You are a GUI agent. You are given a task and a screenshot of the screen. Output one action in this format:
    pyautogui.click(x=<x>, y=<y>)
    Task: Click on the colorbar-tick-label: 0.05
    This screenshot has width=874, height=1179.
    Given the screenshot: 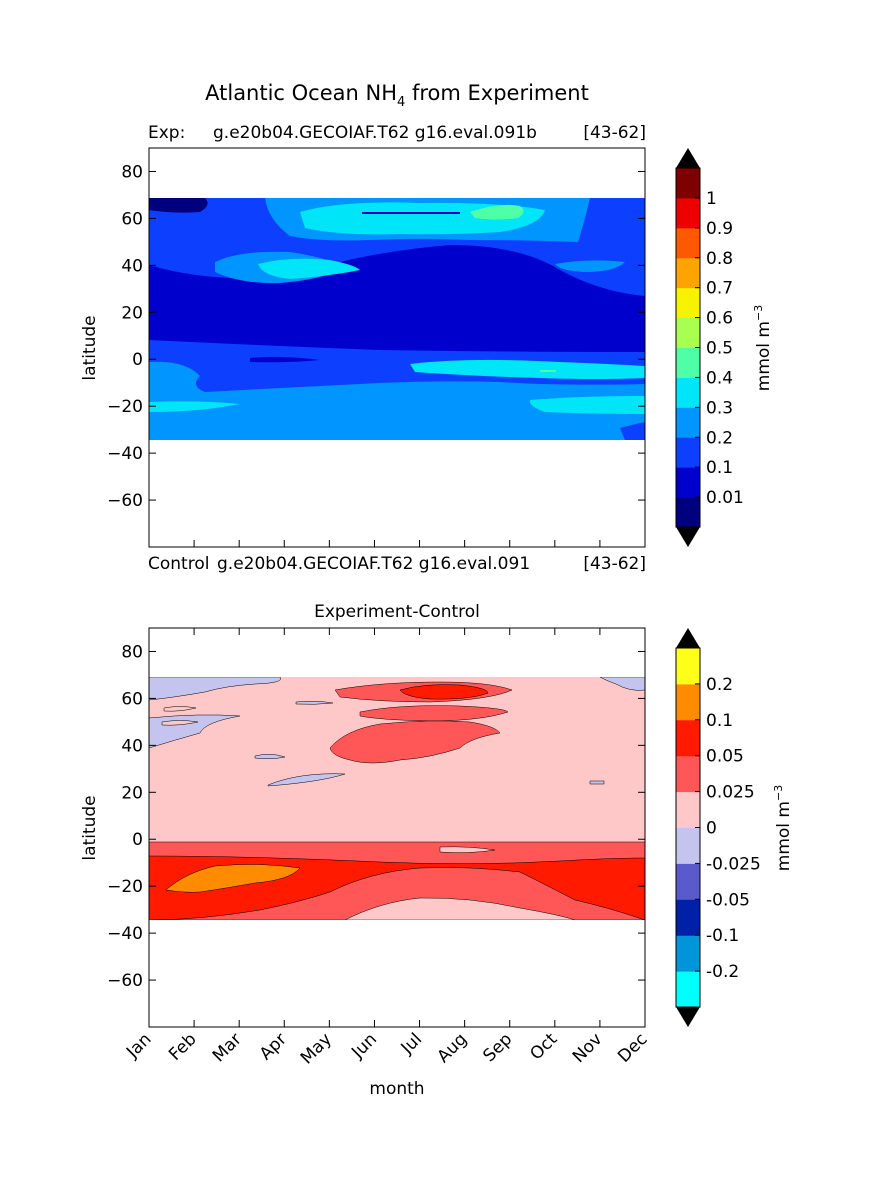 What is the action you would take?
    pyautogui.click(x=725, y=757)
    